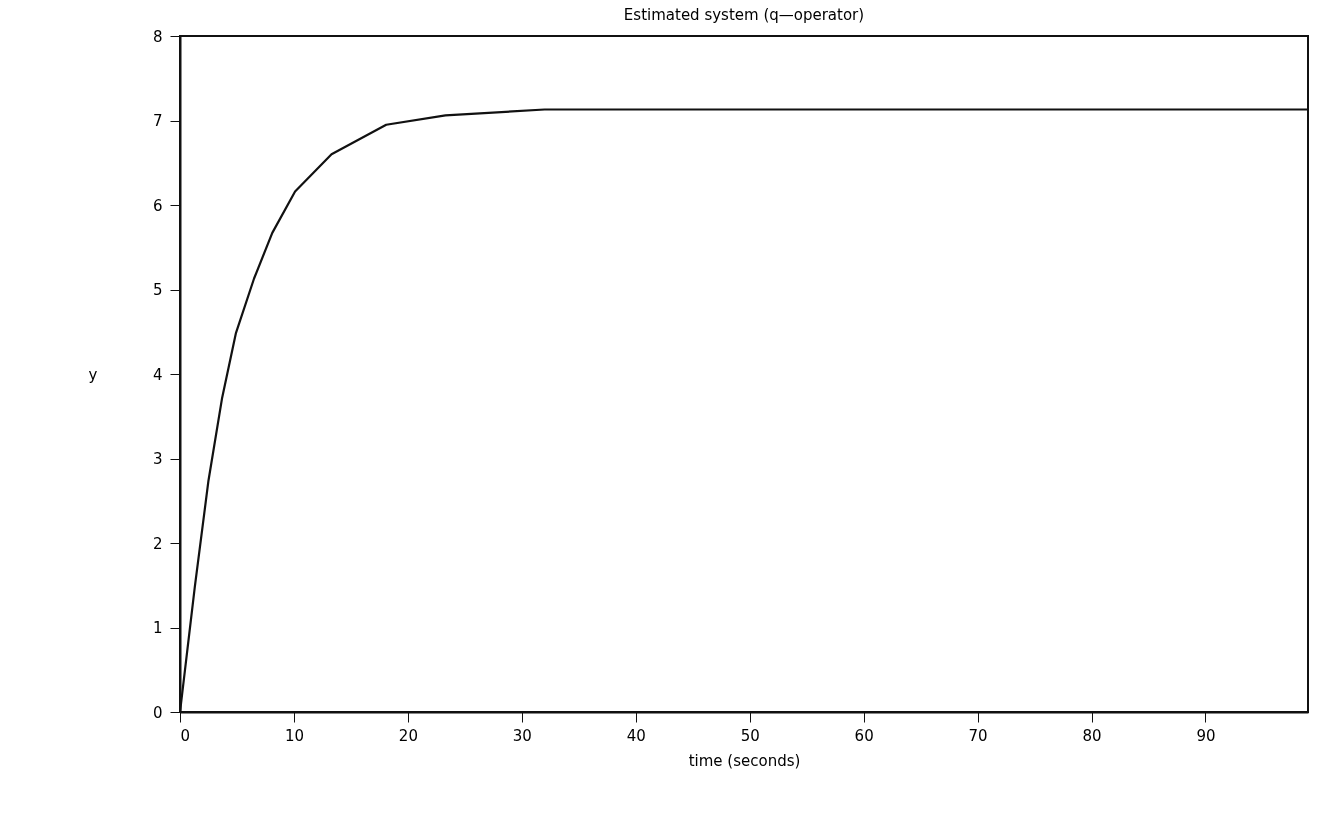  I want to click on y-tick-label: 0, so click(157, 712).